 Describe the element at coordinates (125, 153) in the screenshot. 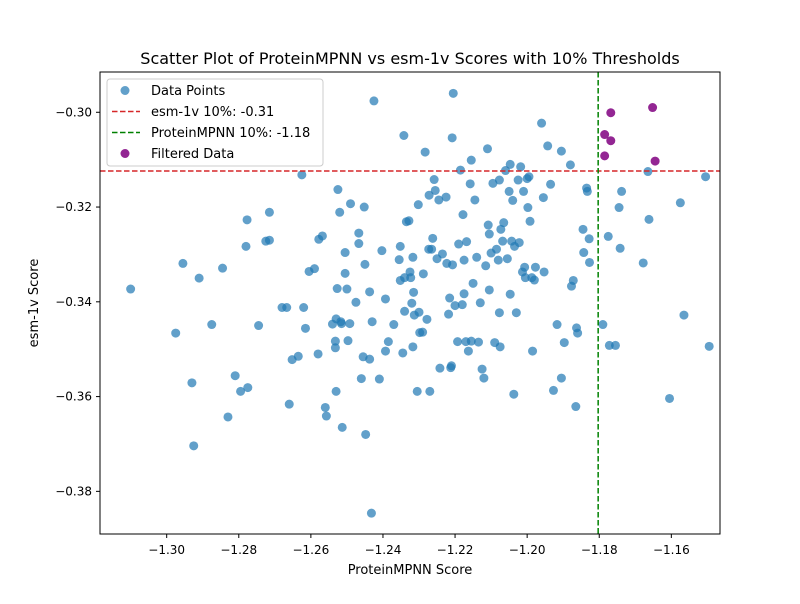

I see `legend-marker-filtered-data` at that location.